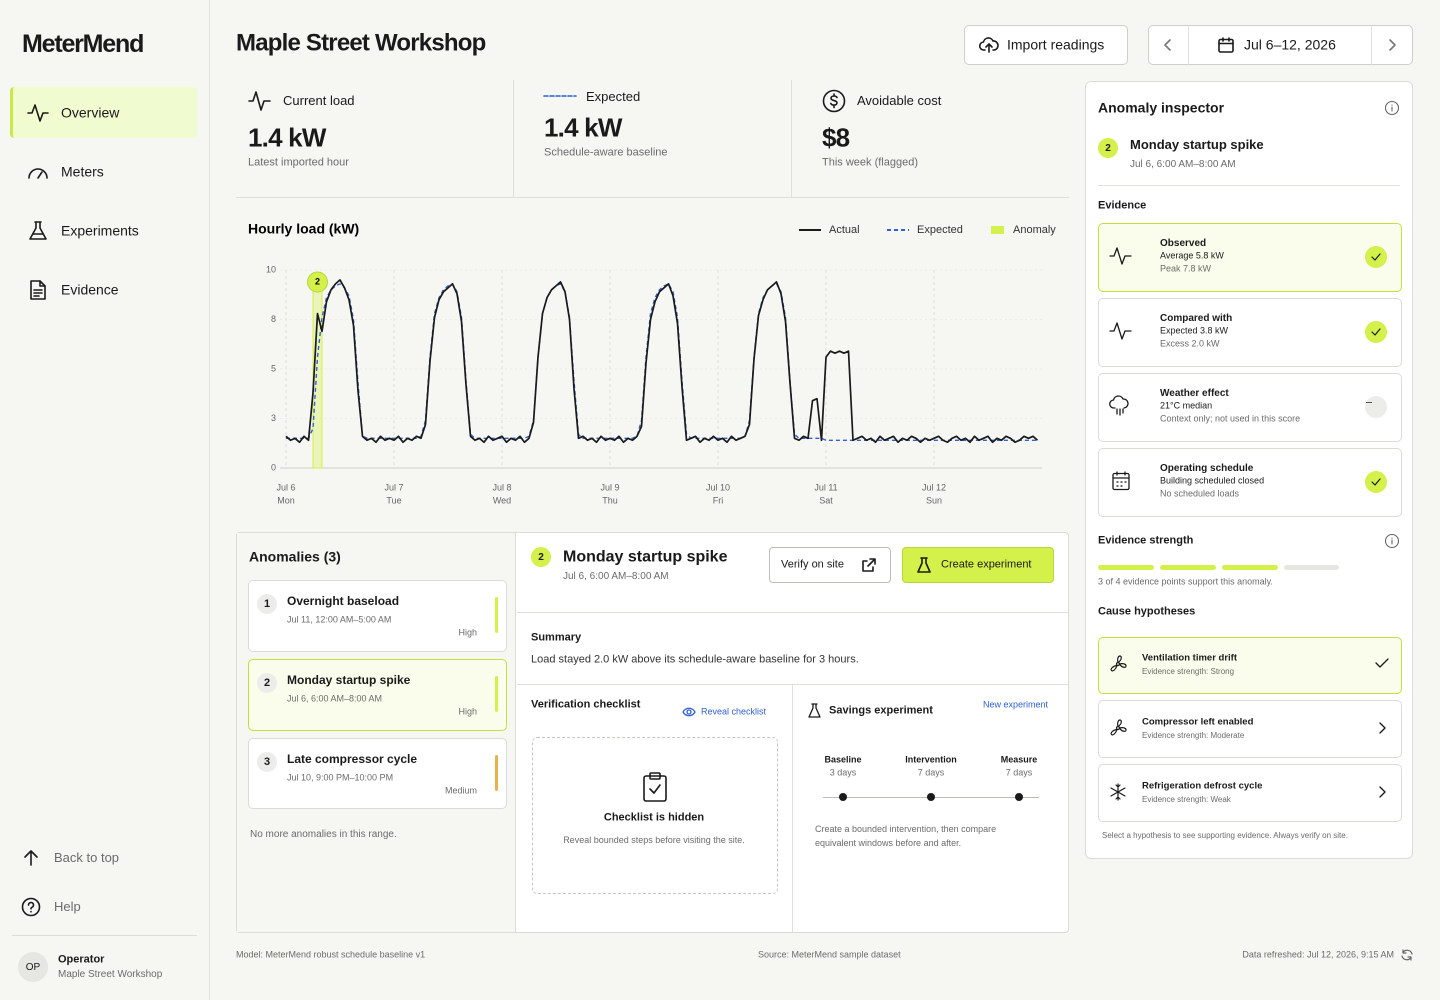 This screenshot has width=1440, height=1000. What do you see at coordinates (718, 500) in the screenshot?
I see `x-tick-sublabel: Fri` at bounding box center [718, 500].